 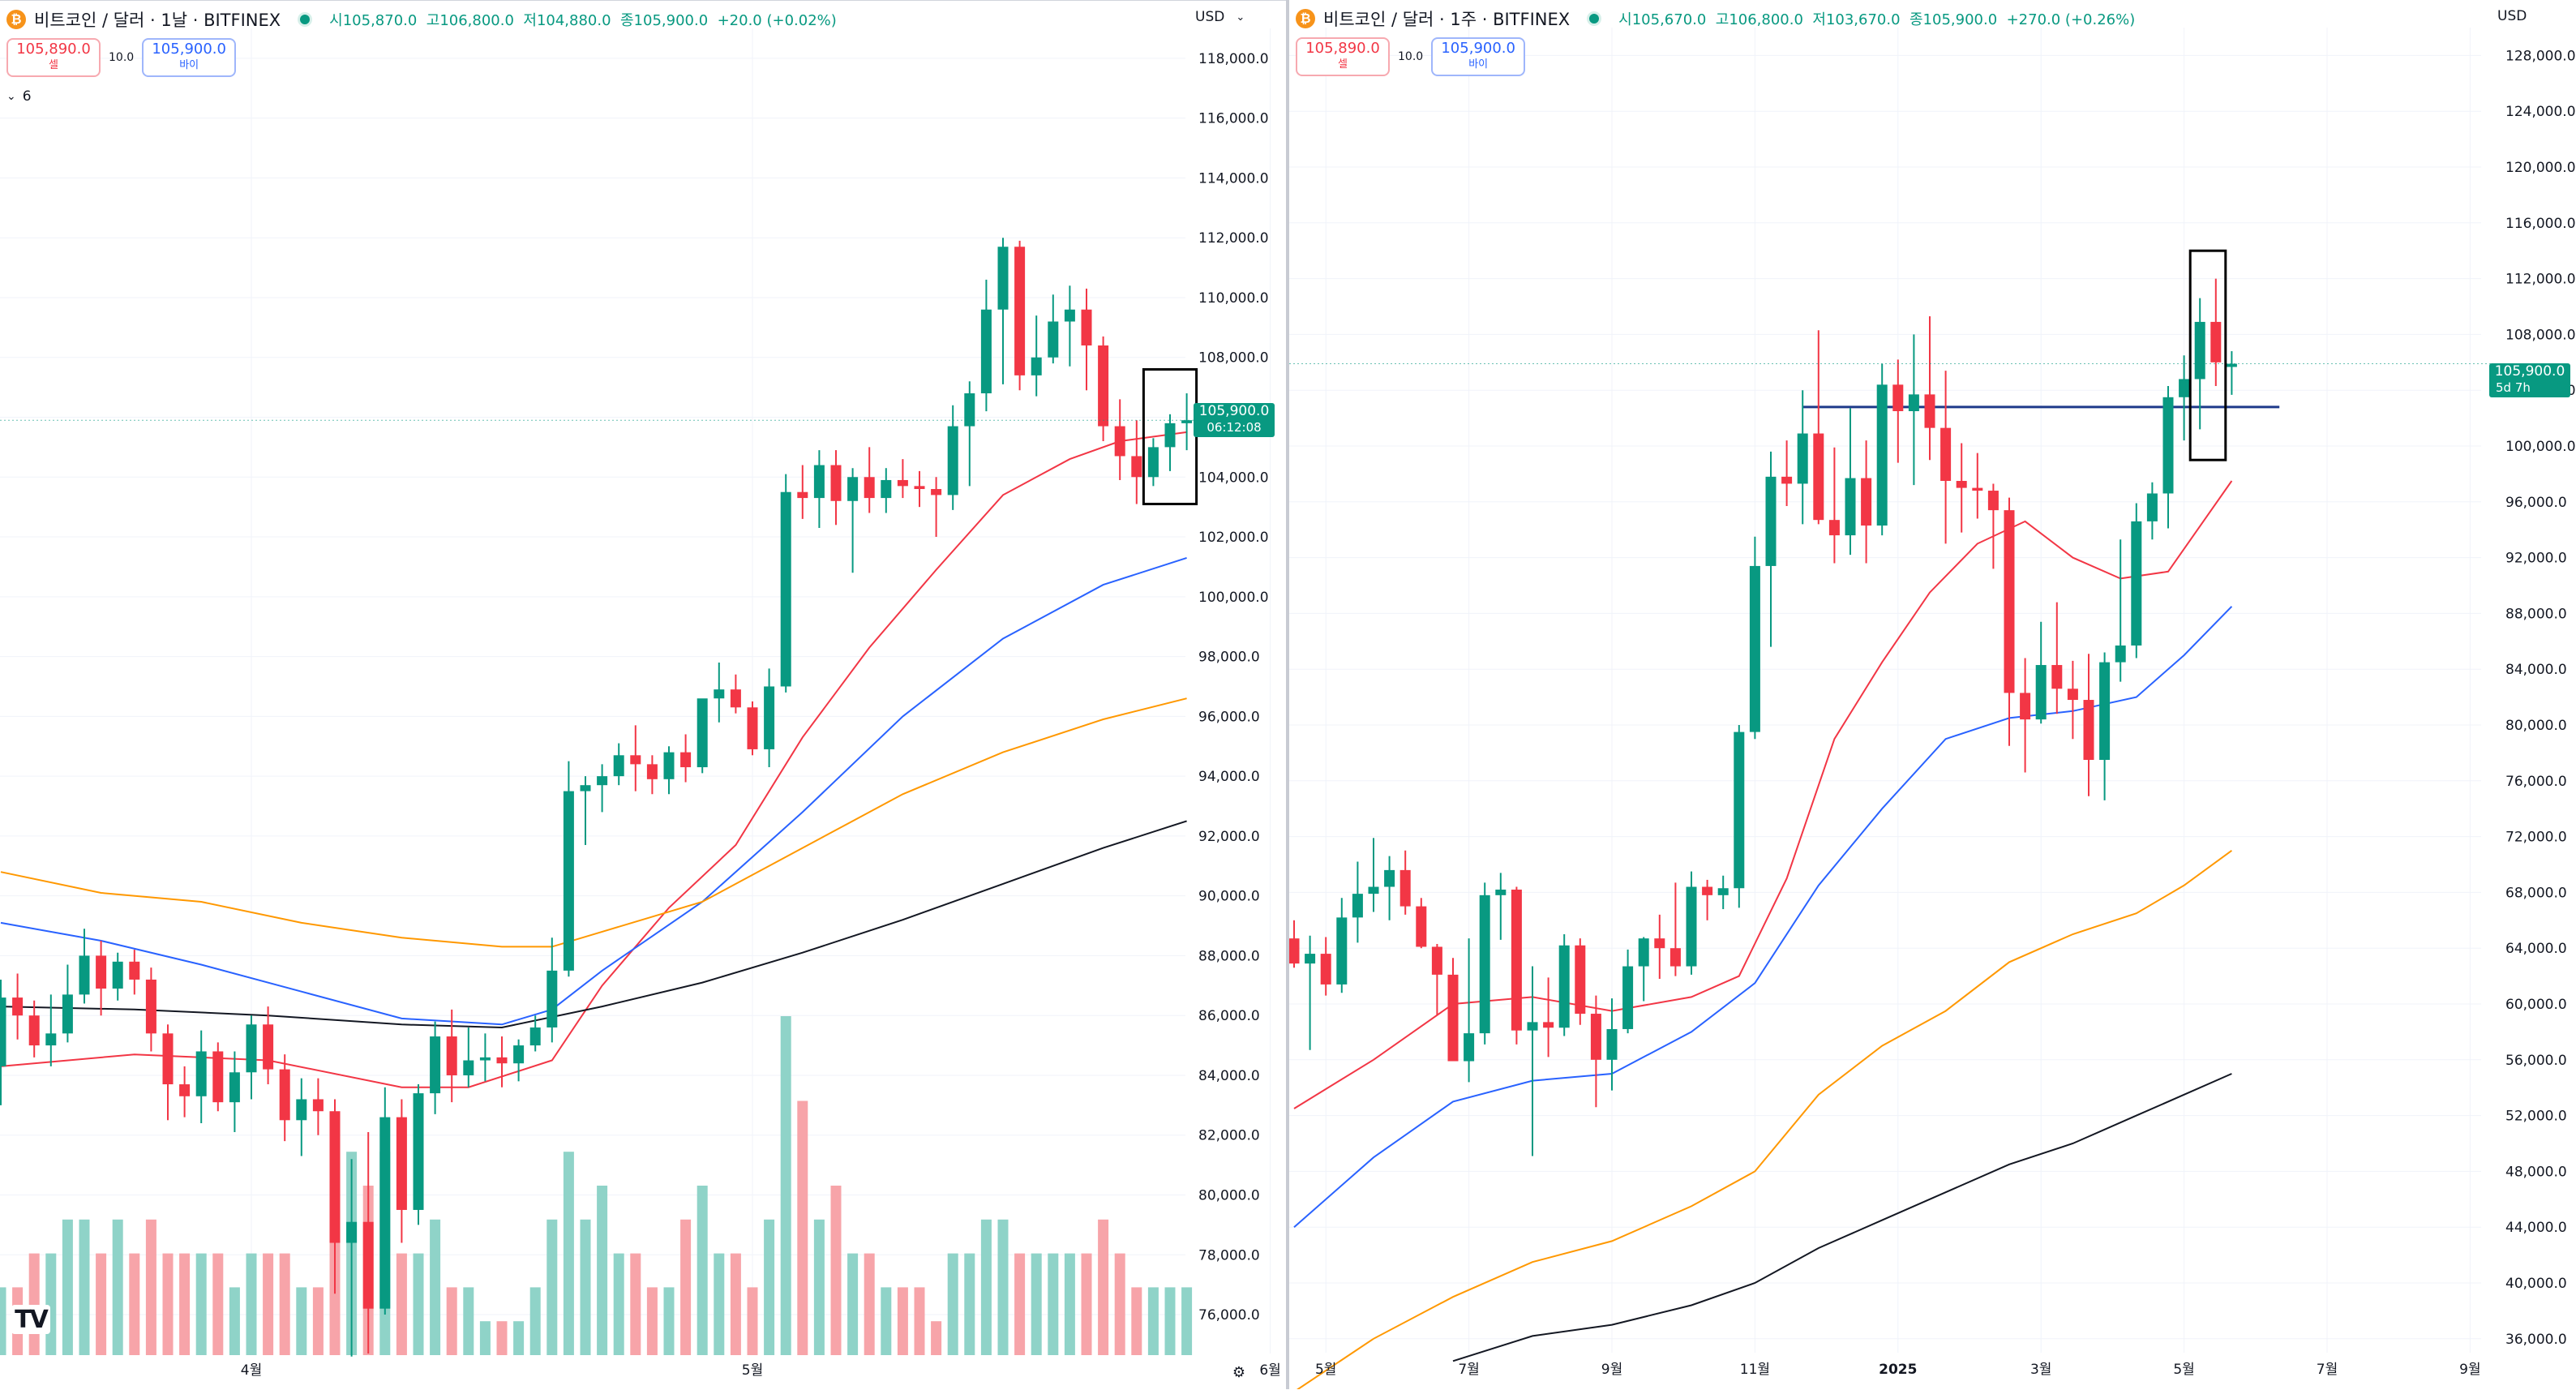 I want to click on left-buy-price: 105,900.0, so click(x=189, y=49).